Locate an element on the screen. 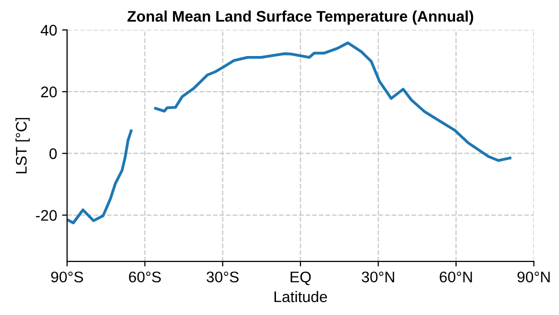 This screenshot has height=315, width=559. x-tick-label: 30°N is located at coordinates (378, 277).